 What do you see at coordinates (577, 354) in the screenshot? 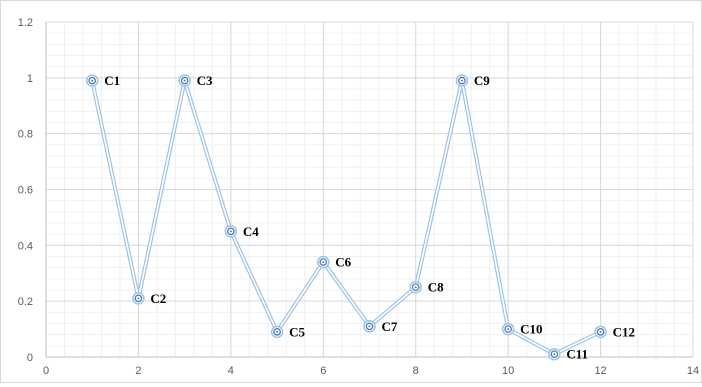
I see `data-point-label: C11` at bounding box center [577, 354].